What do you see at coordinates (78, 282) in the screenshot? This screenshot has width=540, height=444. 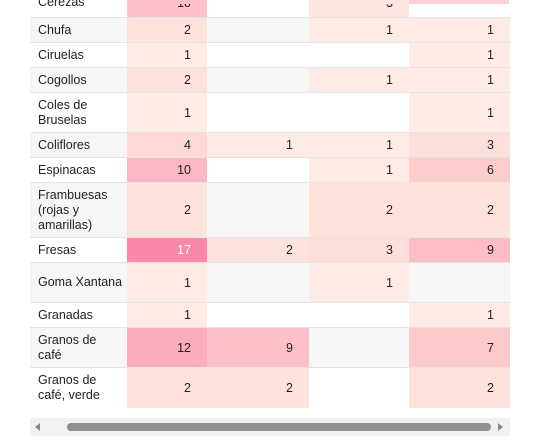 I see `row-label: Goma Xantana` at bounding box center [78, 282].